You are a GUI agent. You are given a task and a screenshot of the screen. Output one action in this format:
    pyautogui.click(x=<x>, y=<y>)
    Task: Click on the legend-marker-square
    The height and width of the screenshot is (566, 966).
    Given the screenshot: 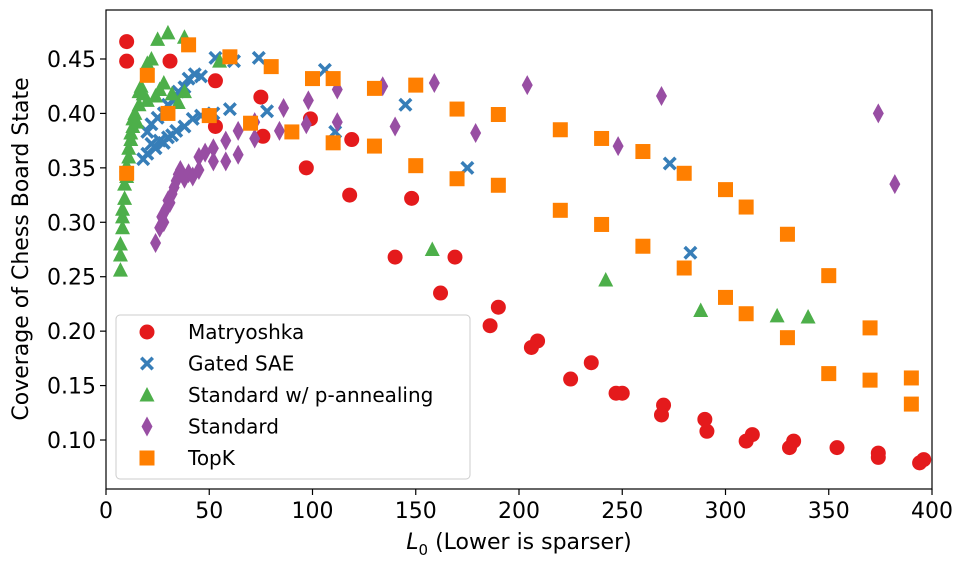 What is the action you would take?
    pyautogui.click(x=147, y=458)
    